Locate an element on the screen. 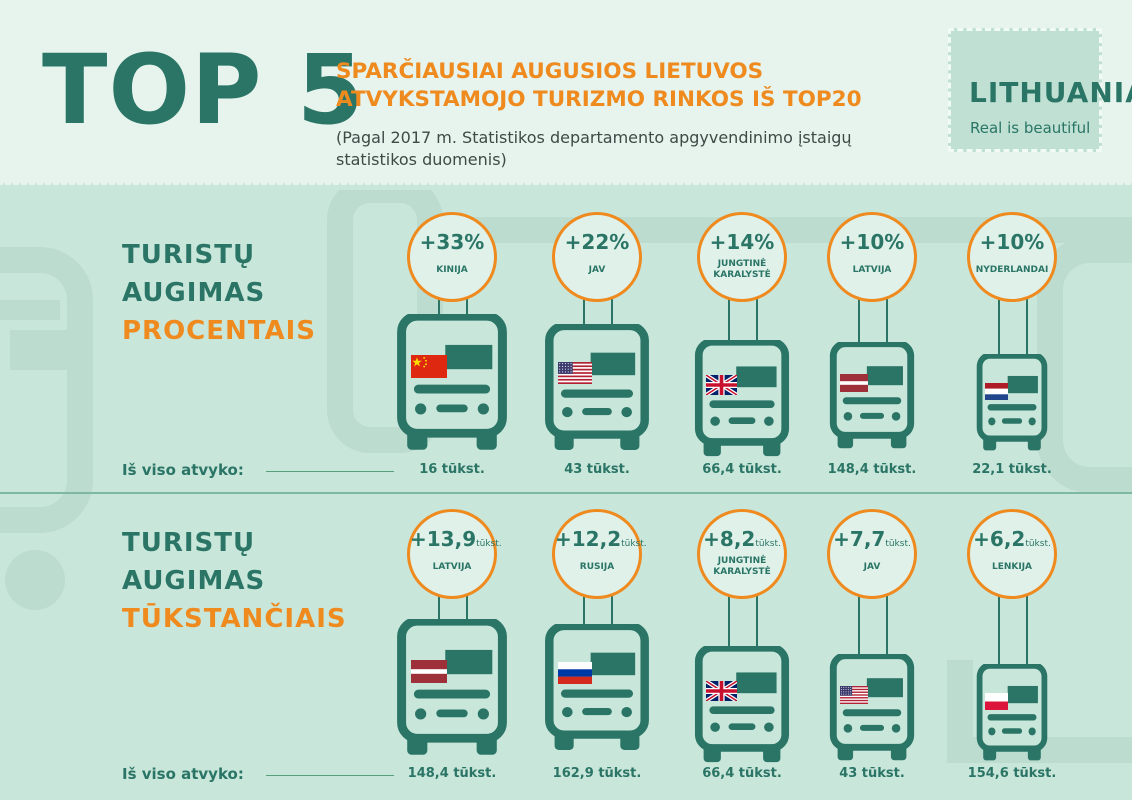 The width and height of the screenshot is (1132, 800). country-name: LENKIJA is located at coordinates (1012, 567).